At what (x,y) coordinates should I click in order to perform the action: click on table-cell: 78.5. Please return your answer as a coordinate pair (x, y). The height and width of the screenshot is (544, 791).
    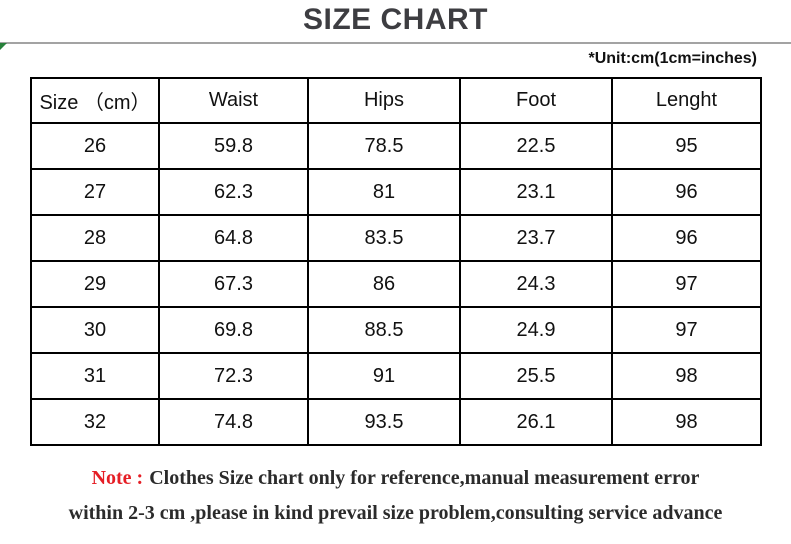
    Looking at the image, I should click on (384, 146).